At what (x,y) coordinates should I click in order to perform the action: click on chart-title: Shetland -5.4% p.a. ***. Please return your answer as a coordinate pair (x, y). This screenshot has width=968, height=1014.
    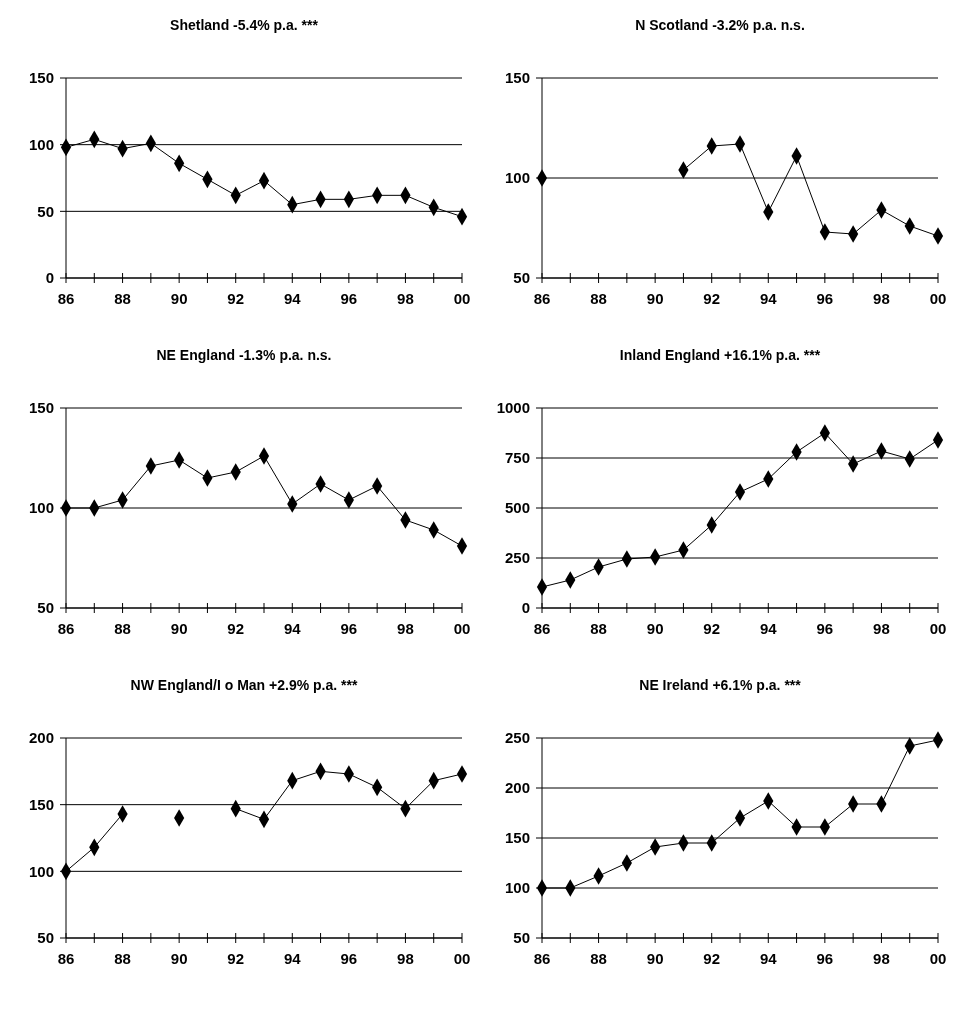
    Looking at the image, I should click on (244, 25).